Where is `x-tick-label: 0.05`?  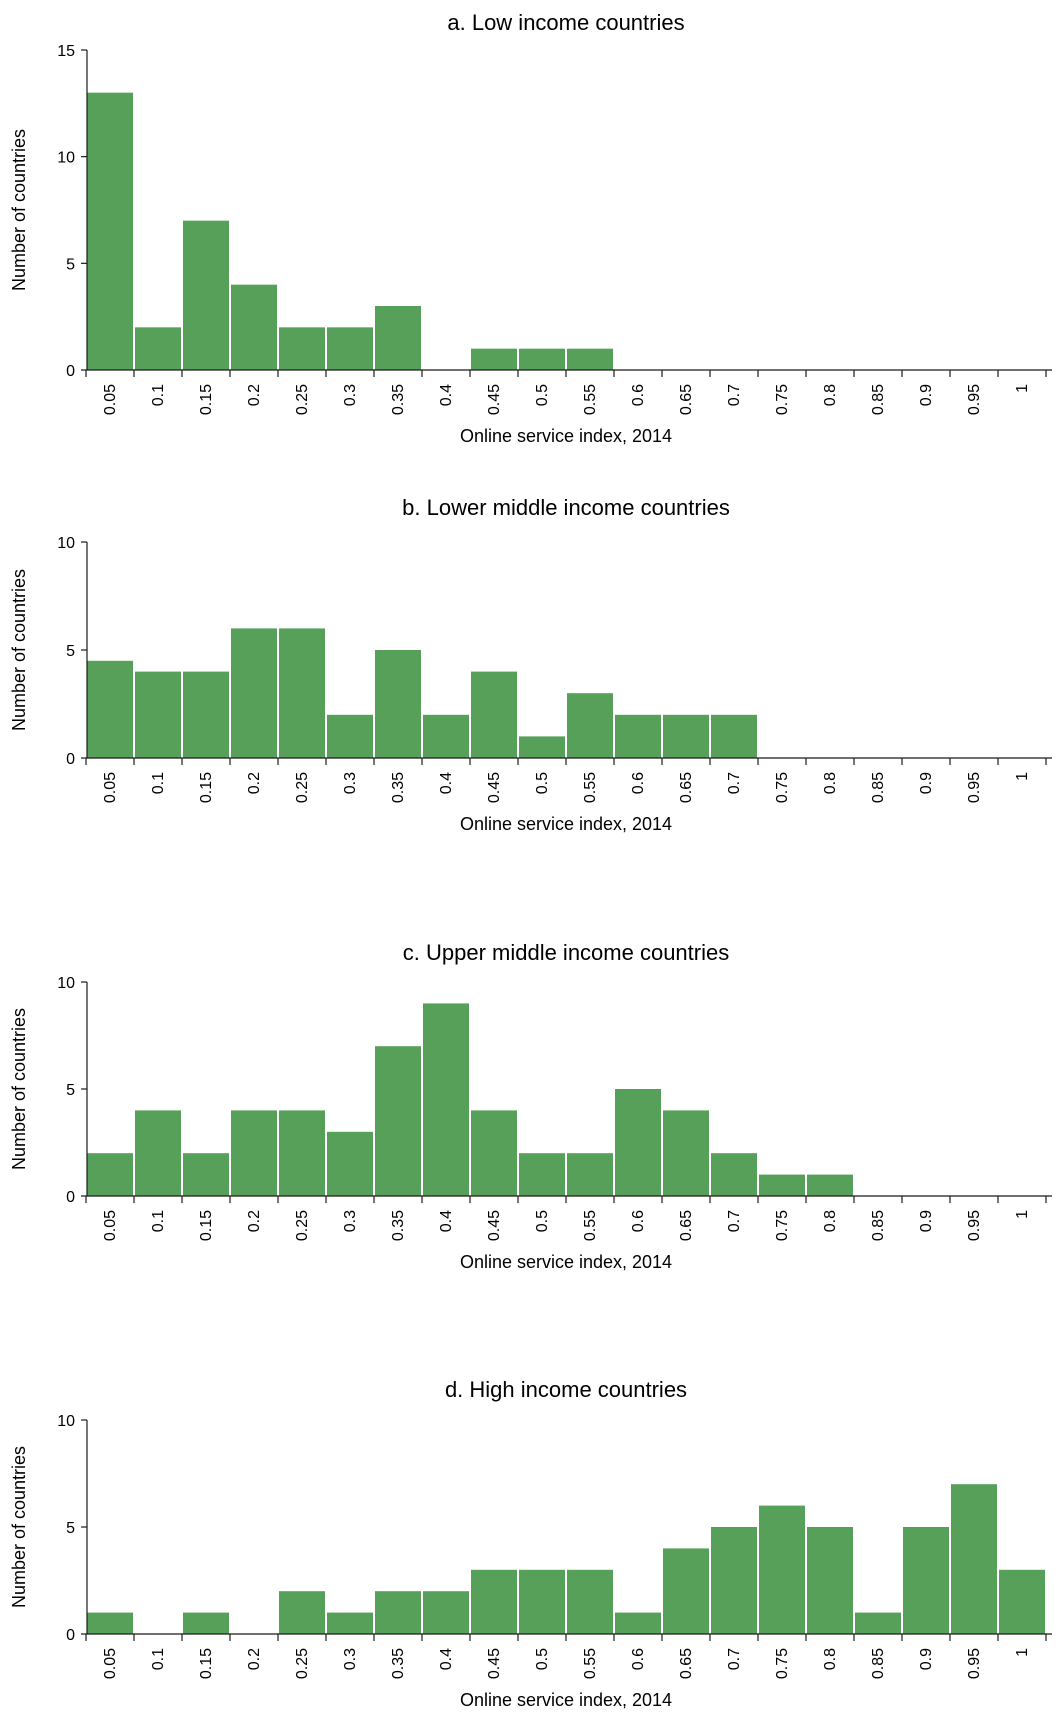 x-tick-label: 0.05 is located at coordinates (110, 787).